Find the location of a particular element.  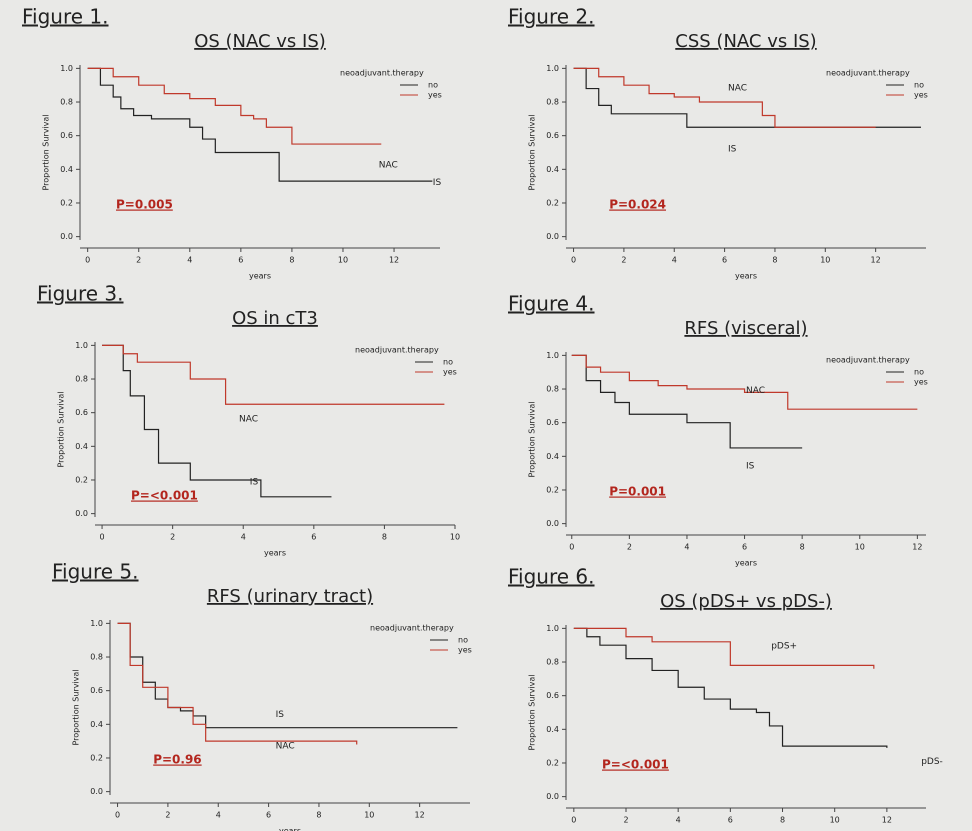

chart-title: RFS (visceral) is located at coordinates (745, 328).